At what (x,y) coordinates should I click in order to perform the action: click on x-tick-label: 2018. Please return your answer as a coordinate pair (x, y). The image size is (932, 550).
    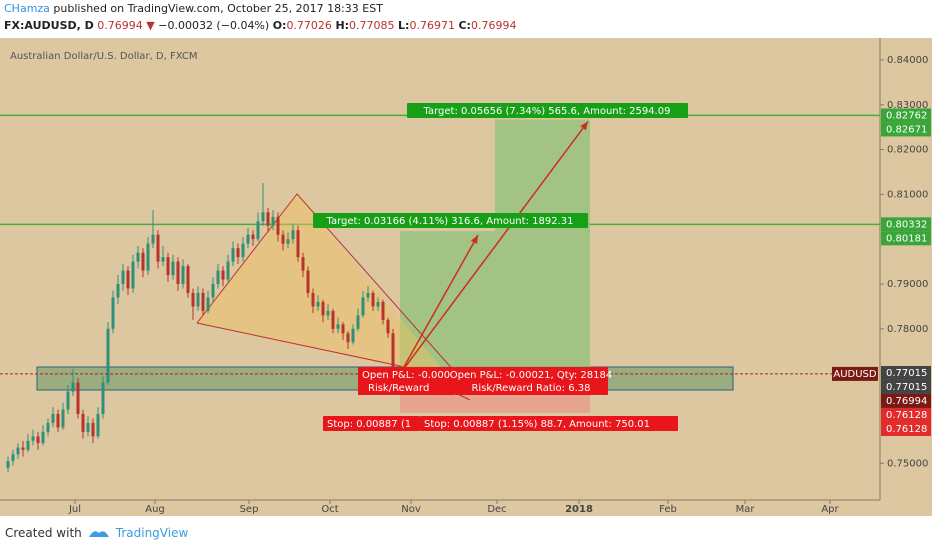
    Looking at the image, I should click on (579, 509).